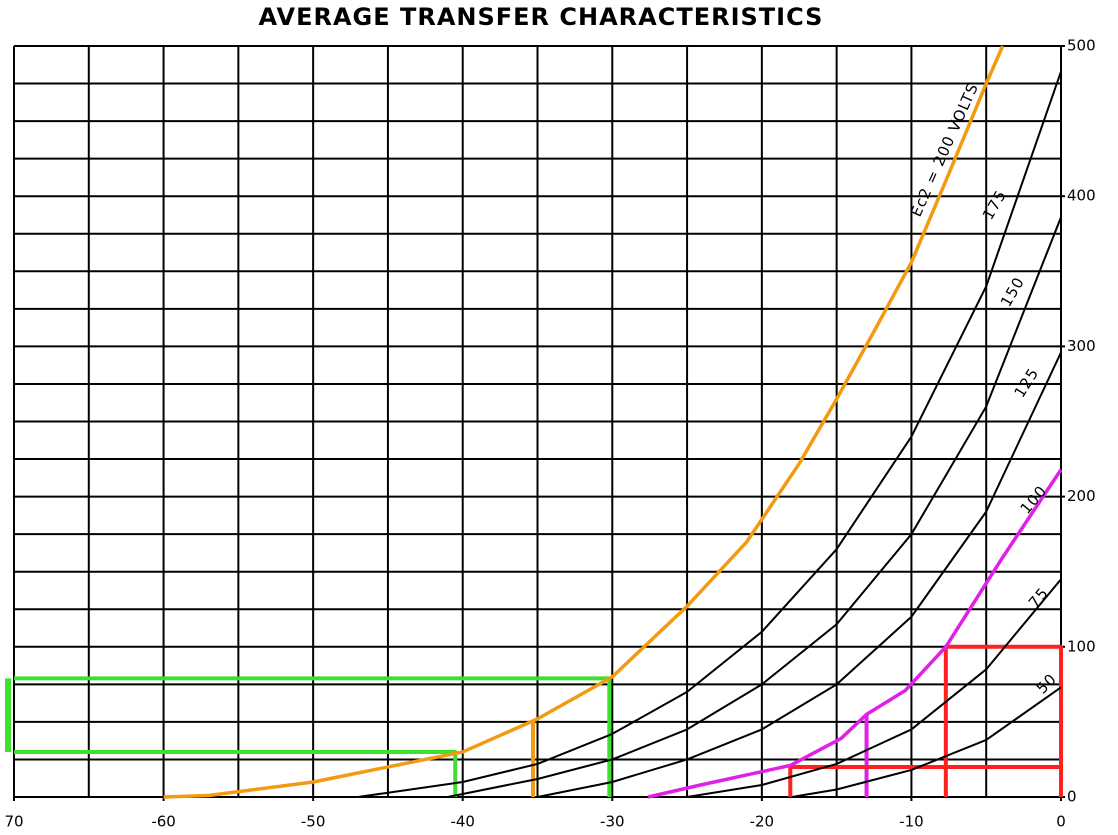 The height and width of the screenshot is (835, 1118). Describe the element at coordinates (1081, 46) in the screenshot. I see `y-tick-label: 500` at that location.